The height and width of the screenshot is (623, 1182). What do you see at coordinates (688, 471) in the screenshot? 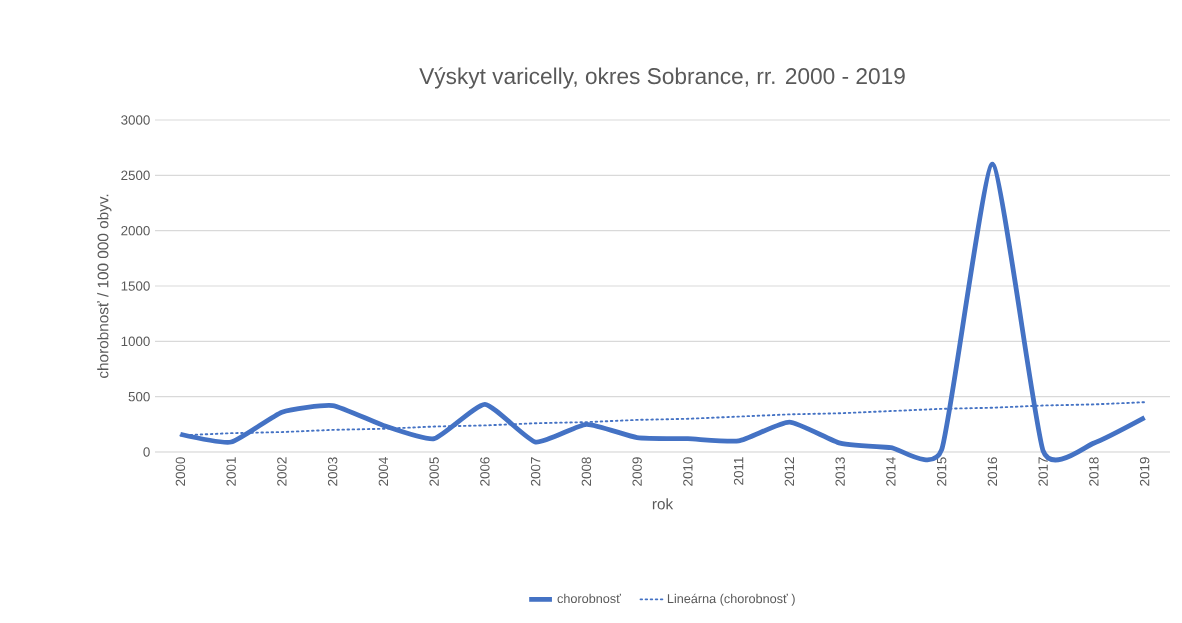
I see `x-tick-label: 2010` at bounding box center [688, 471].